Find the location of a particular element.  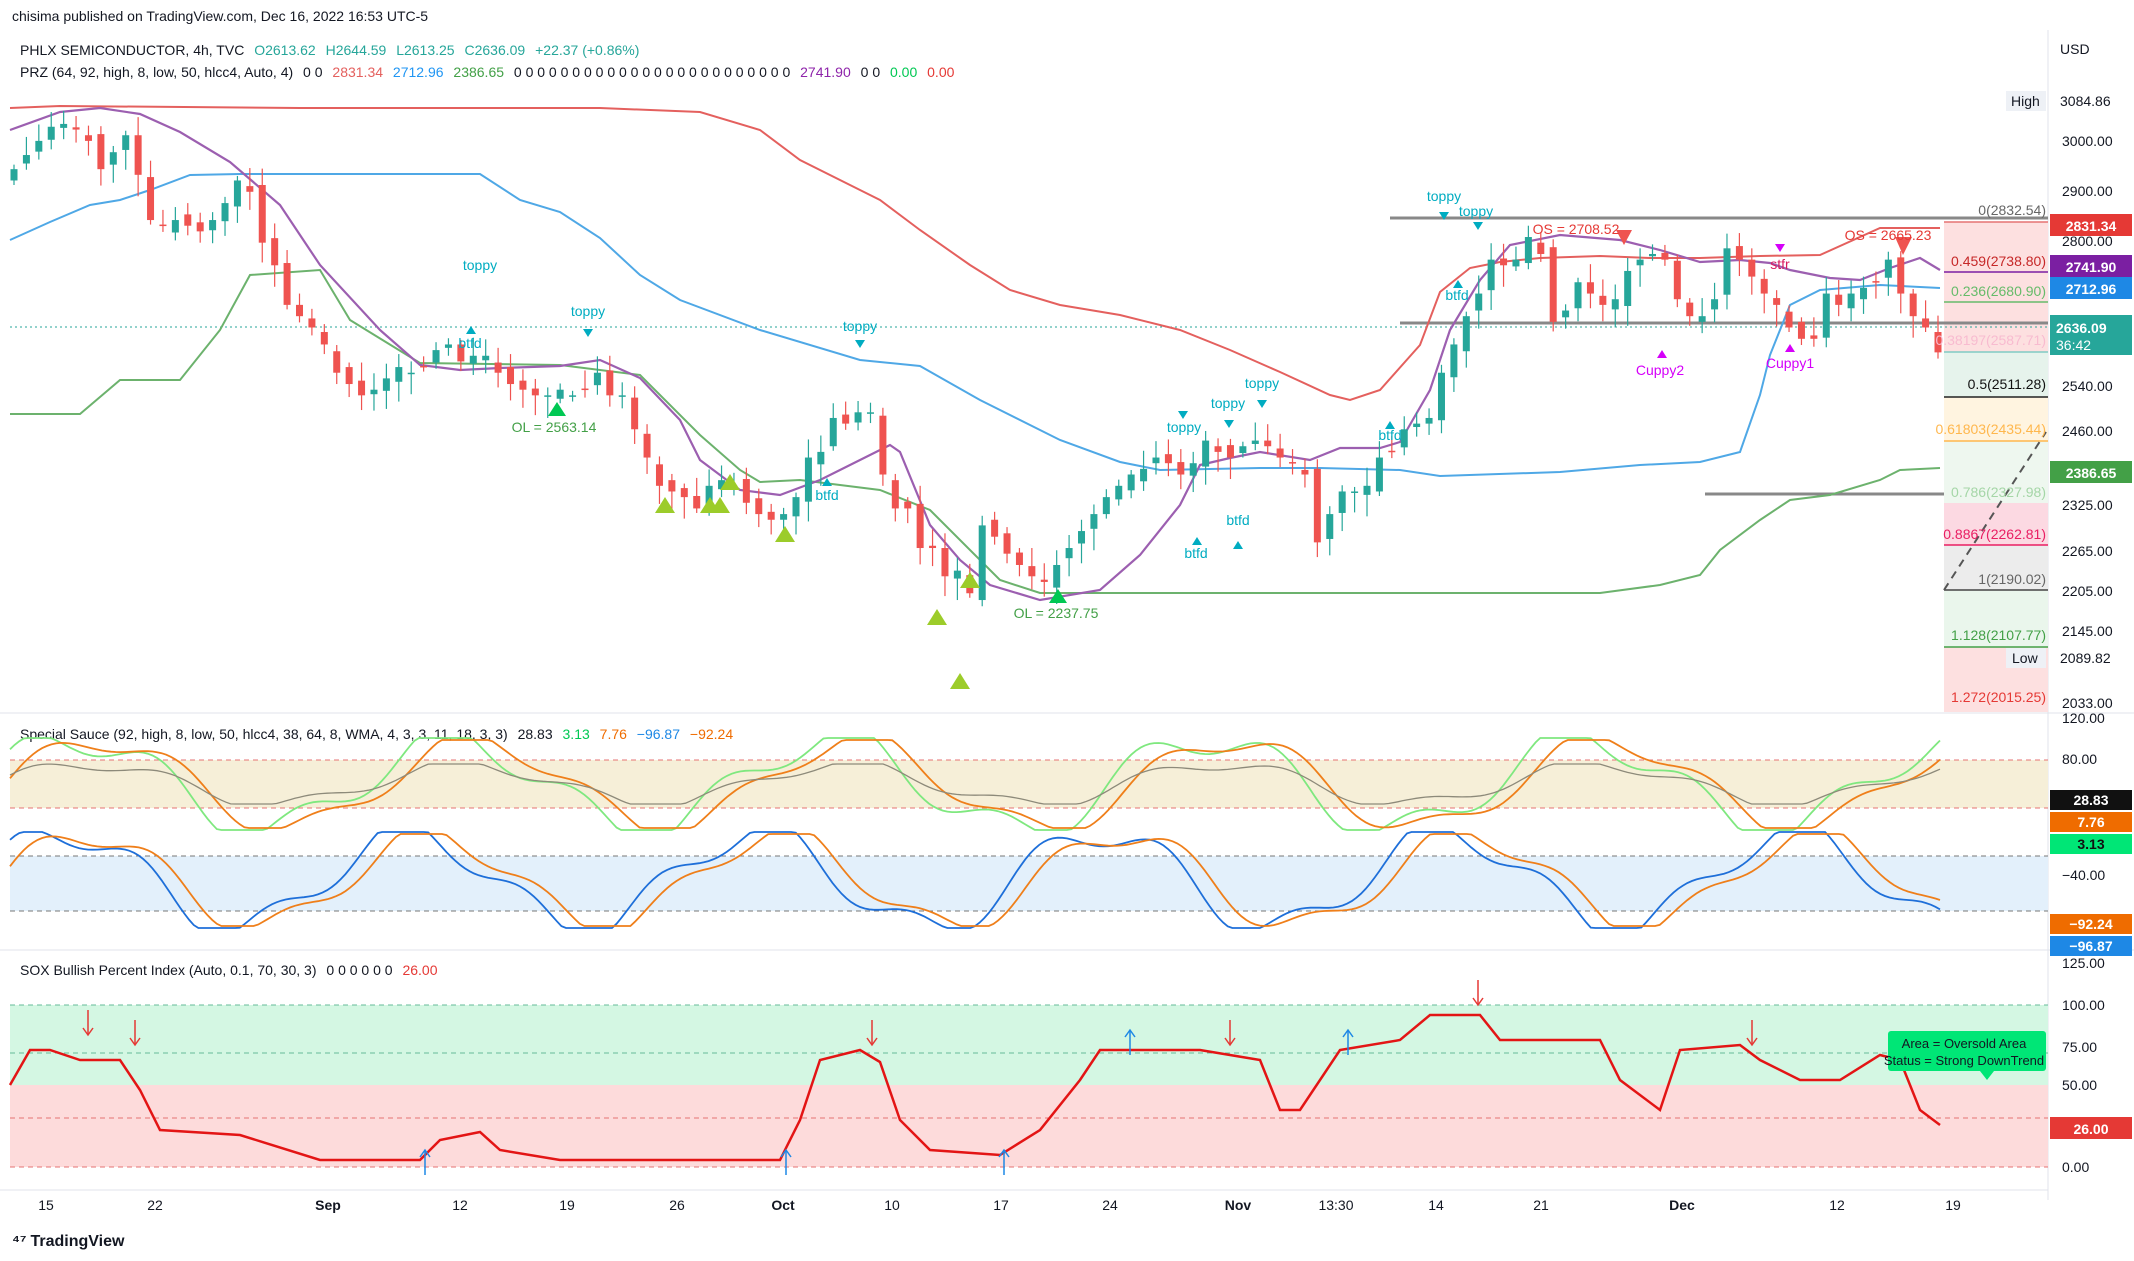

annotation-ol2: OL = 2237.75 is located at coordinates (1056, 613).